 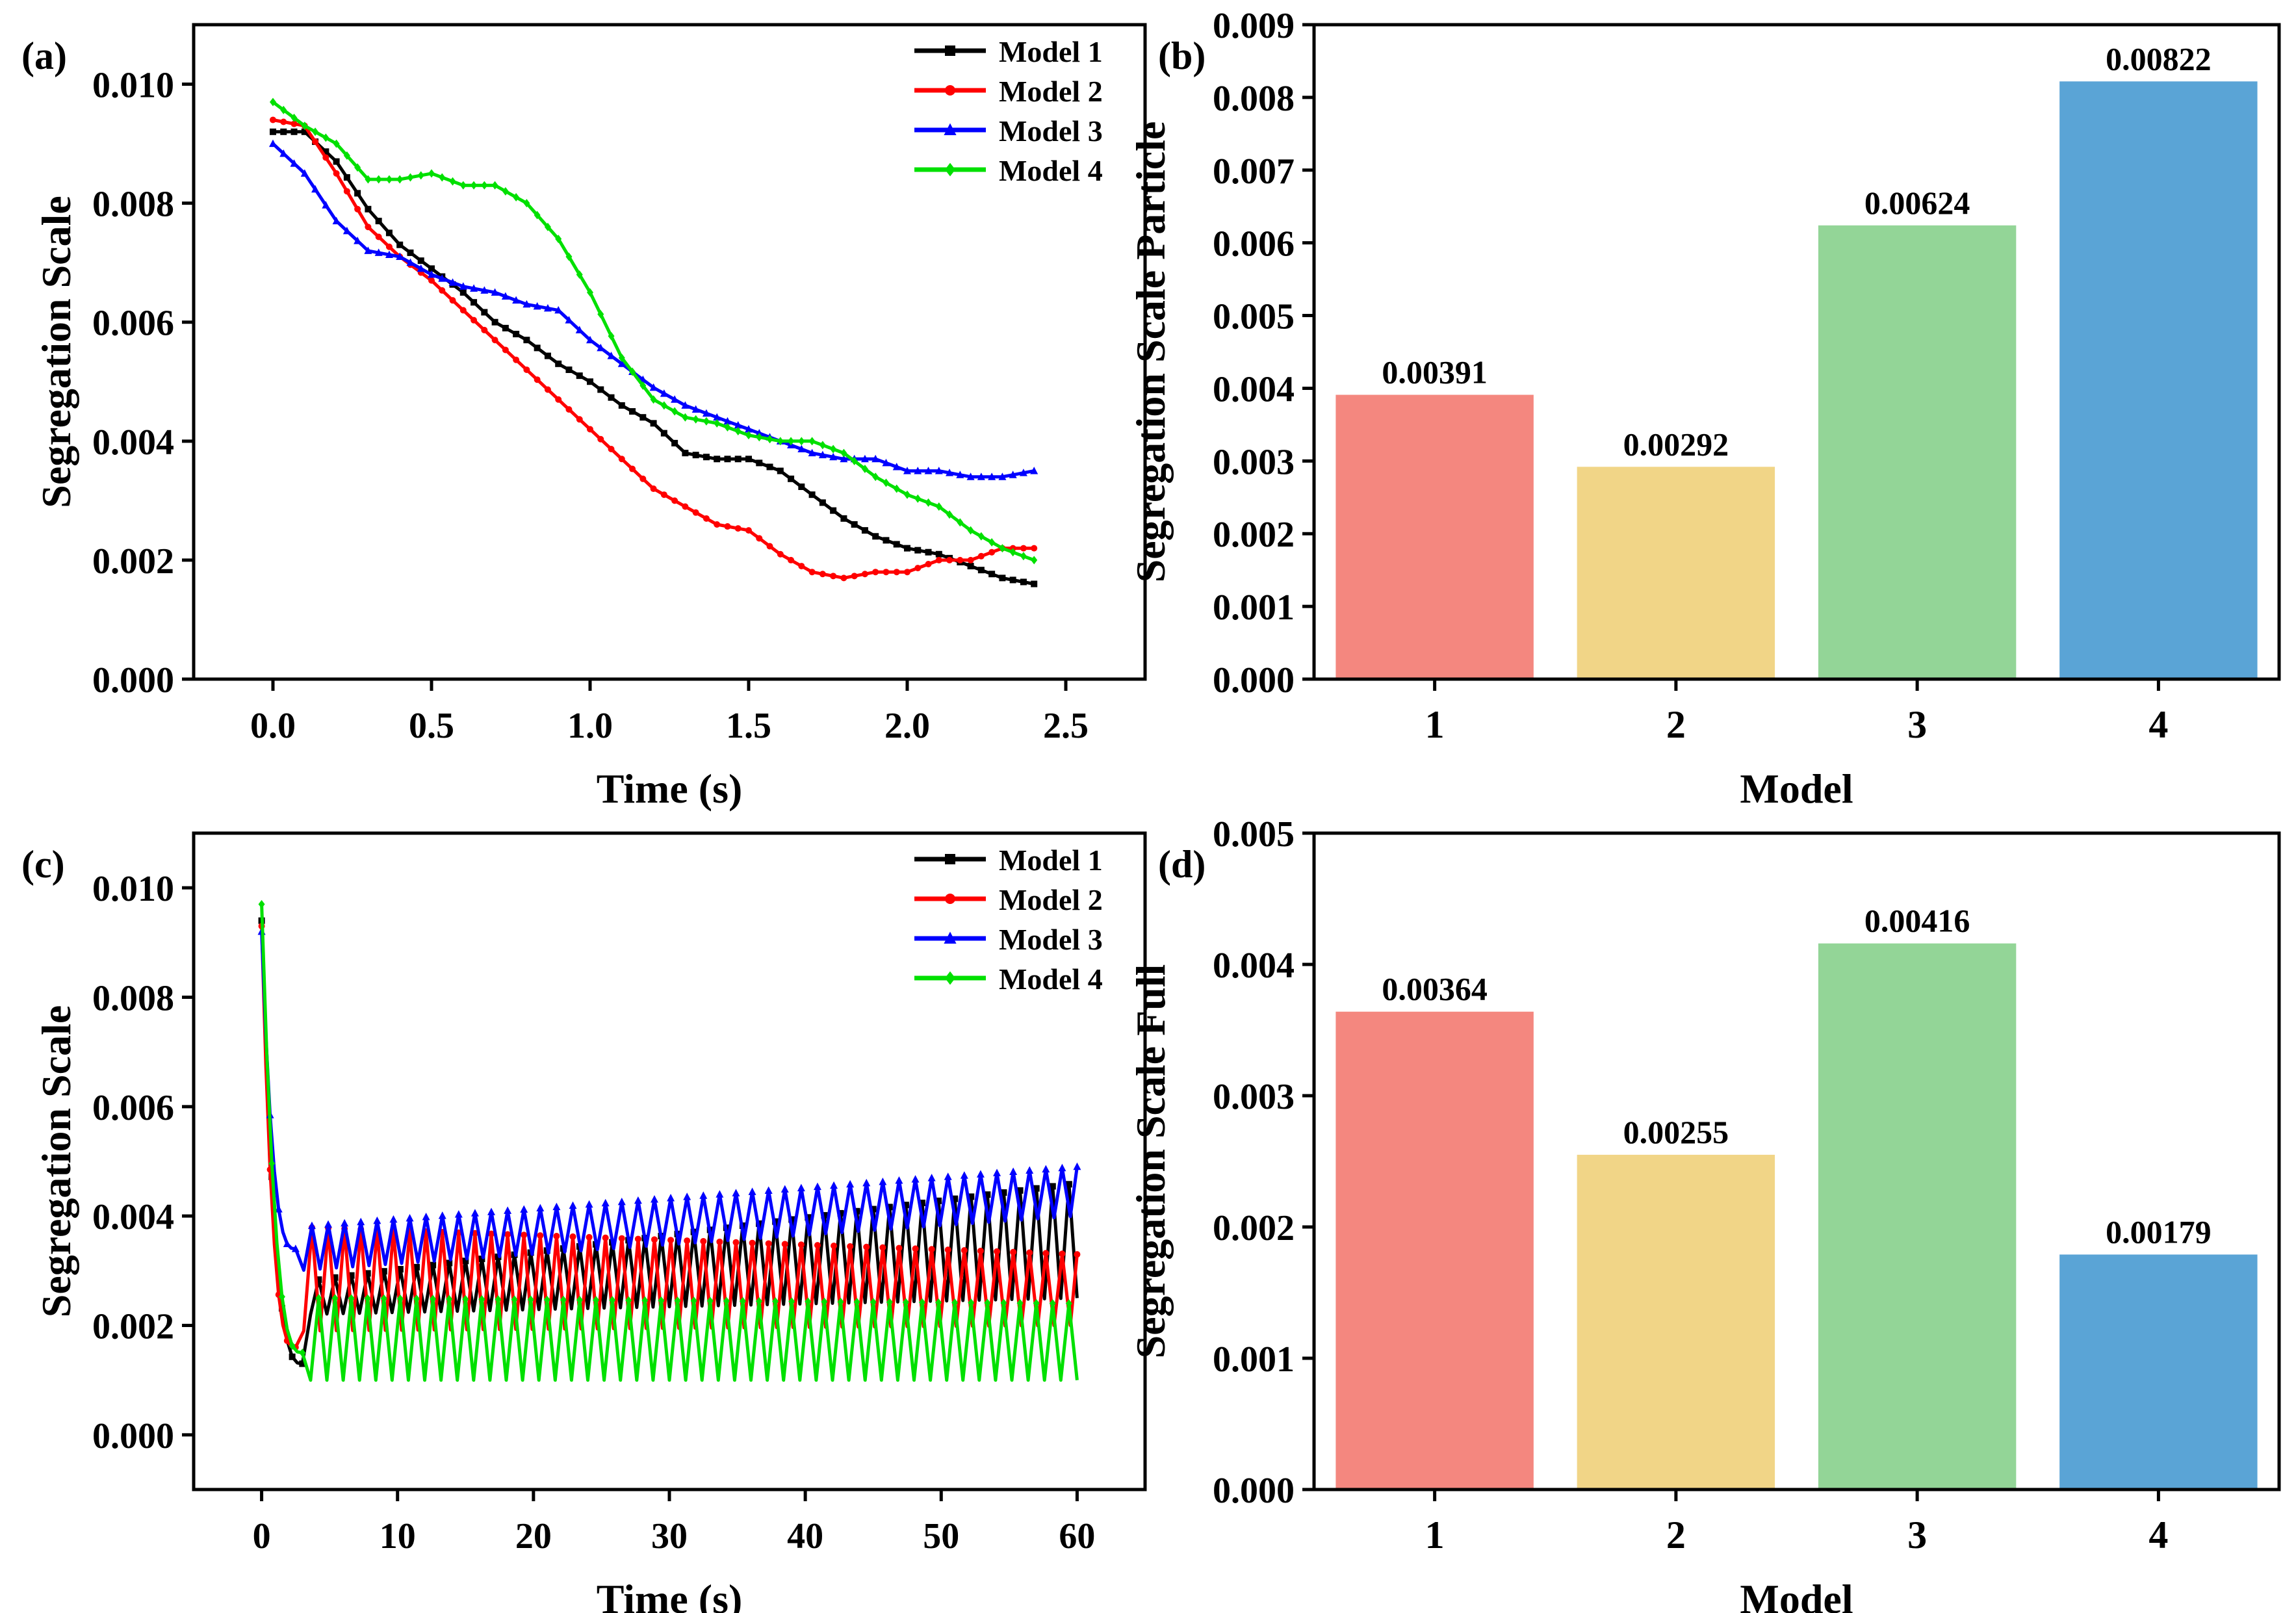 What do you see at coordinates (670, 1536) in the screenshot?
I see `x-tick-label: 30` at bounding box center [670, 1536].